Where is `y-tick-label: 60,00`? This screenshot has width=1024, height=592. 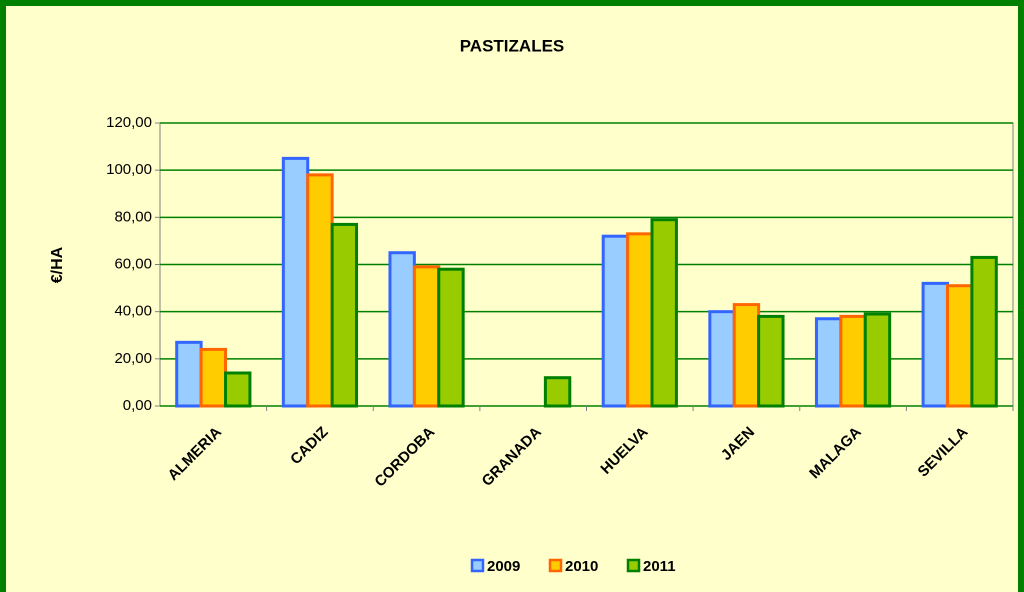 y-tick-label: 60,00 is located at coordinates (133, 263).